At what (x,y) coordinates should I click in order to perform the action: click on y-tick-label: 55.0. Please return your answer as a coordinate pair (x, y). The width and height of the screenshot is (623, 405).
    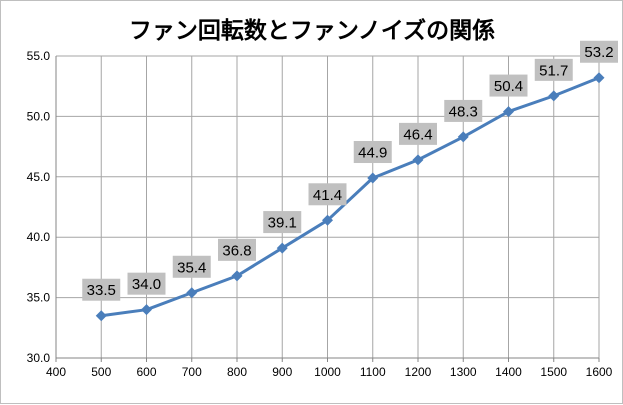
    Looking at the image, I should click on (39, 56).